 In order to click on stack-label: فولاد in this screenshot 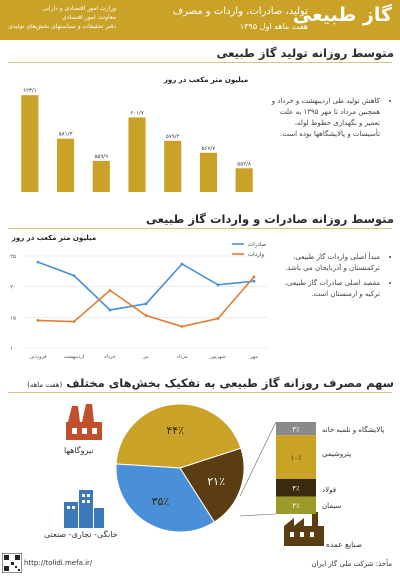, I will do `click(329, 490)`.